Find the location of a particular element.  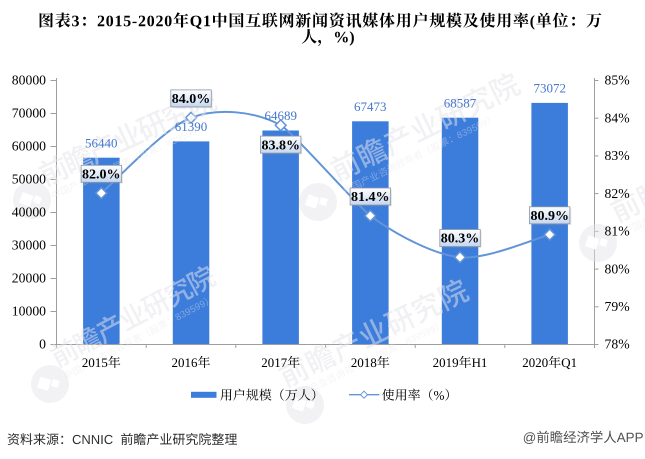

svg-text: 56440 is located at coordinates (101, 142).